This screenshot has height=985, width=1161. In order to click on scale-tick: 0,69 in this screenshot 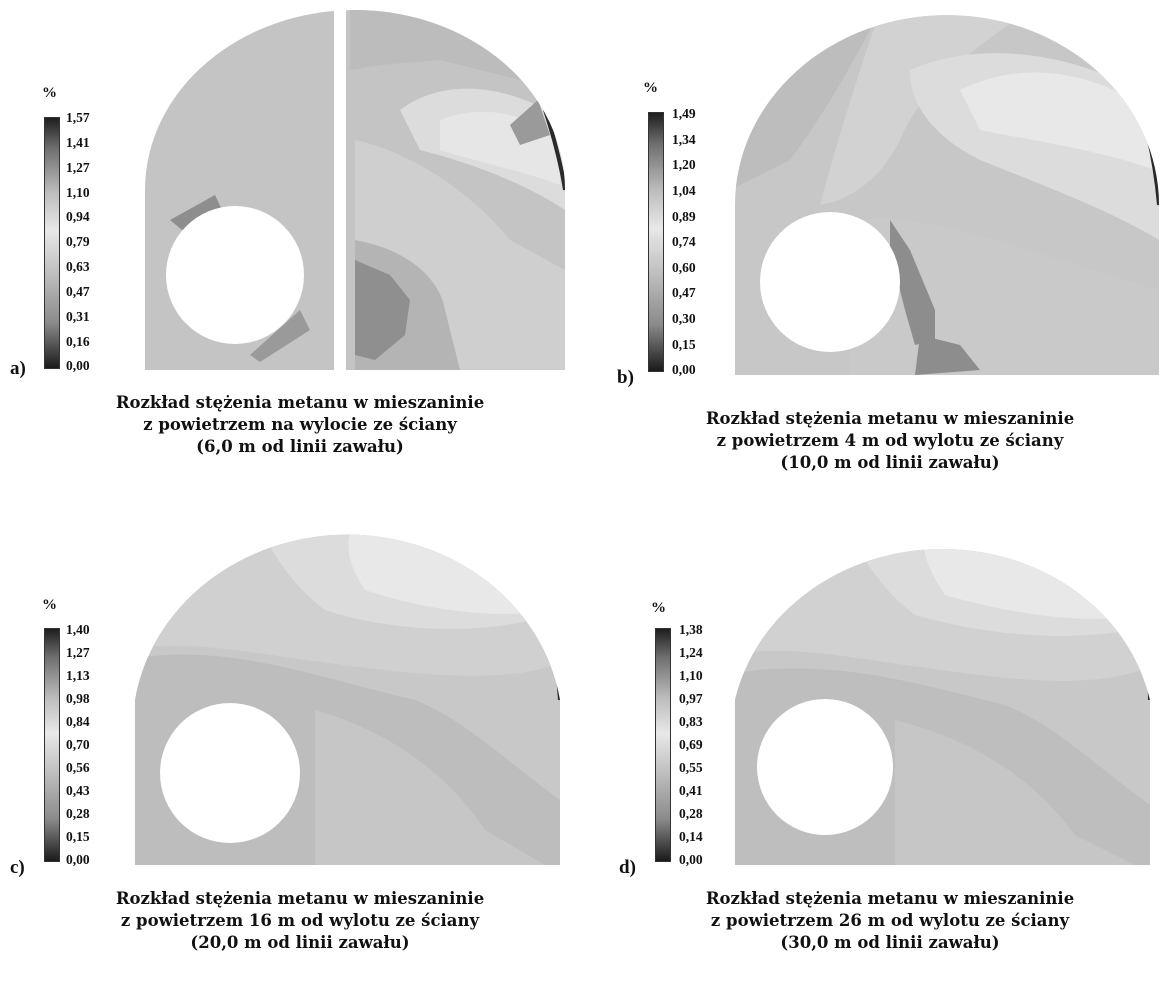, I will do `click(691, 745)`.